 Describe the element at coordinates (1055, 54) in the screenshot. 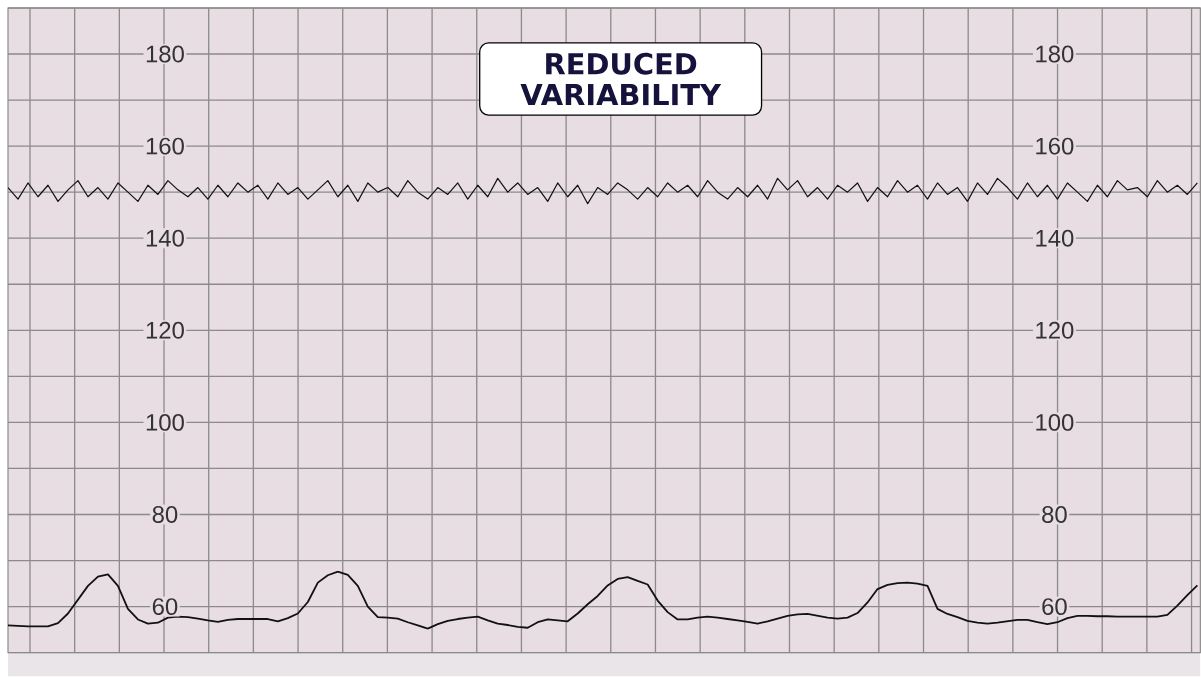

I see `y2-tick-label: 180` at that location.